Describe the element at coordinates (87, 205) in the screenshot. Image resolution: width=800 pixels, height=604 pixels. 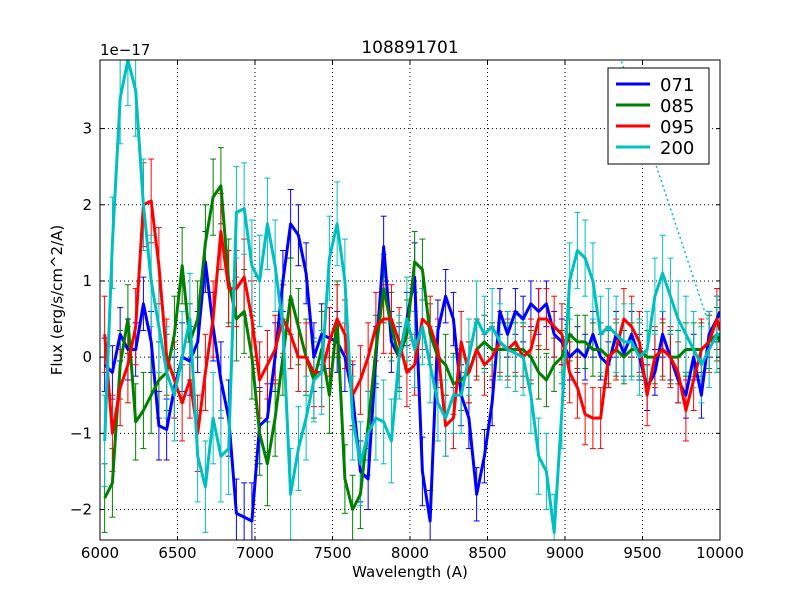
I see `y-tick-label: 2` at that location.